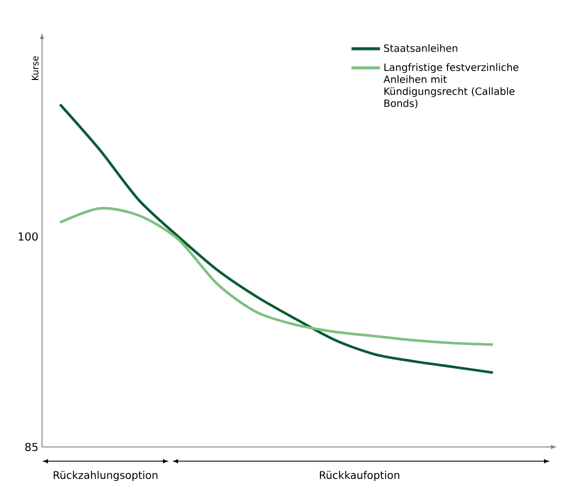 This screenshot has height=486, width=566. What do you see at coordinates (31, 447) in the screenshot?
I see `y-tick-label: 85` at bounding box center [31, 447].